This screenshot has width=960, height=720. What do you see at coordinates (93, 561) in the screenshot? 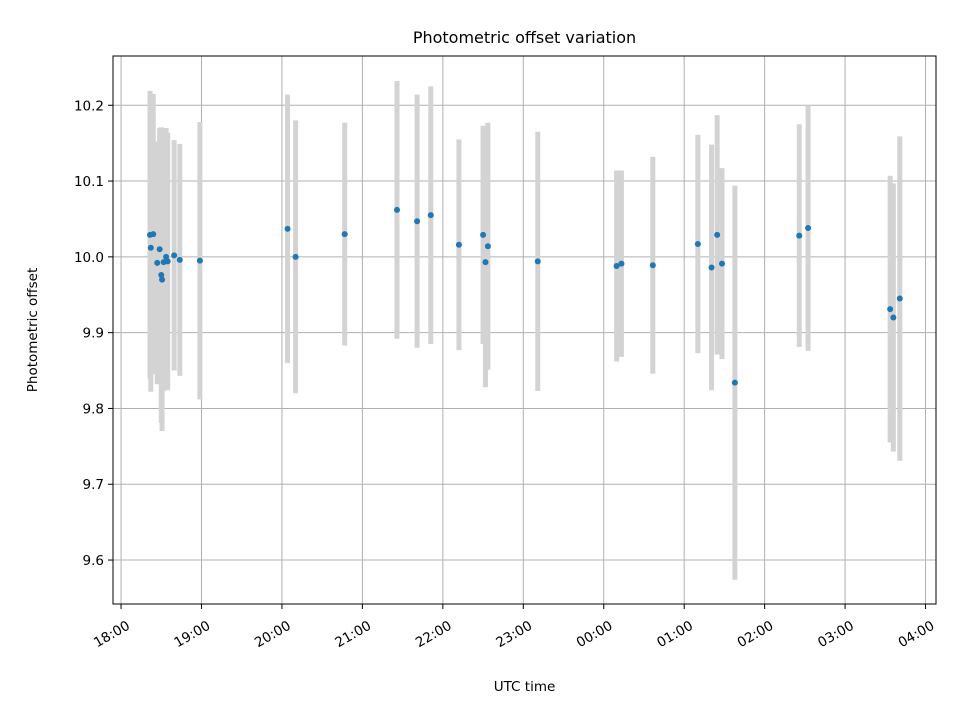
I see `y-tick-label: 9.6` at bounding box center [93, 561].